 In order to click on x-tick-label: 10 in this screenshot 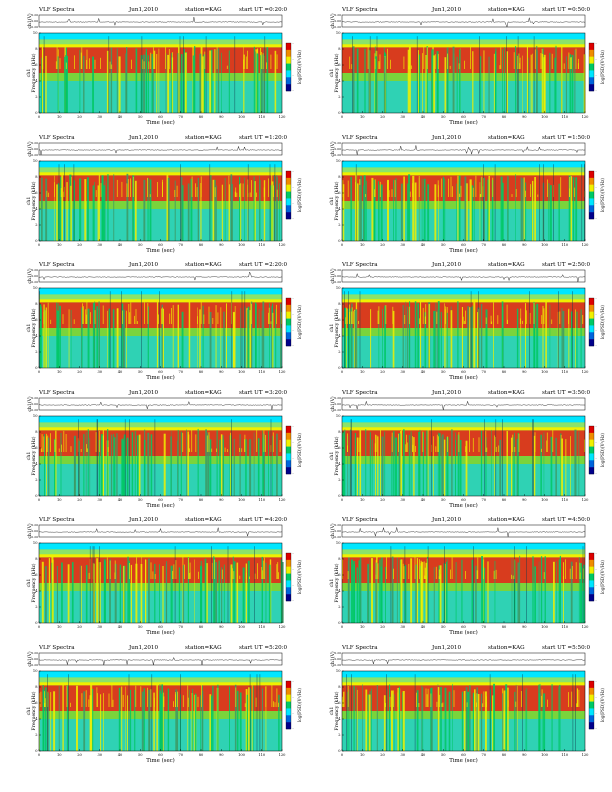, I will do `click(362, 117)`.